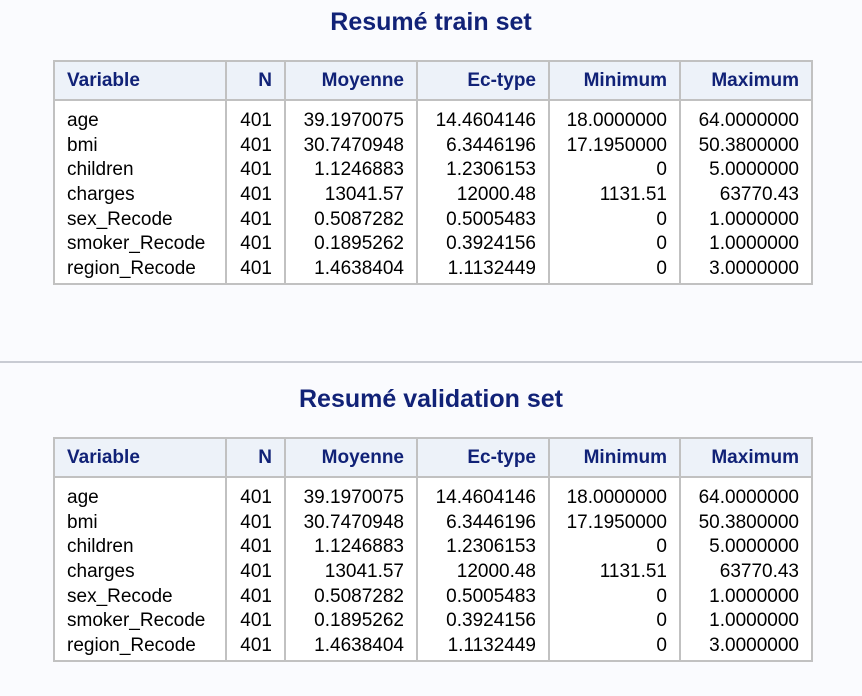 Image resolution: width=862 pixels, height=696 pixels. I want to click on cell-ec-type: 6.3446196, so click(483, 146).